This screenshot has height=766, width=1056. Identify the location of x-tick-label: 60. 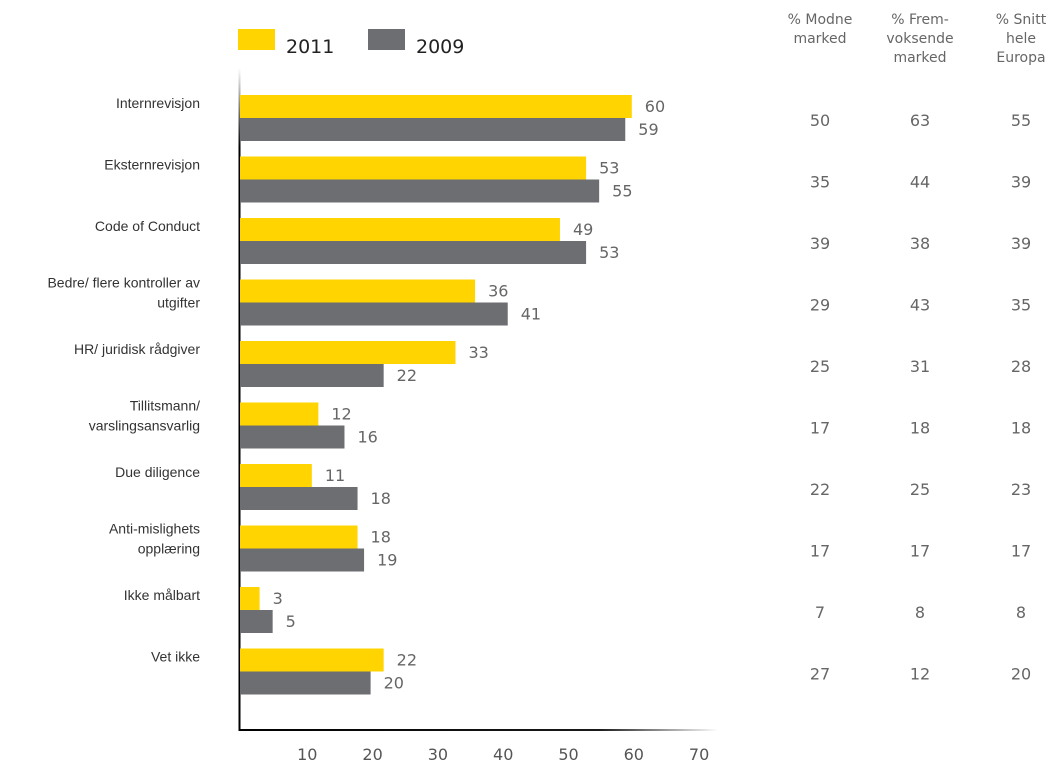
(634, 754).